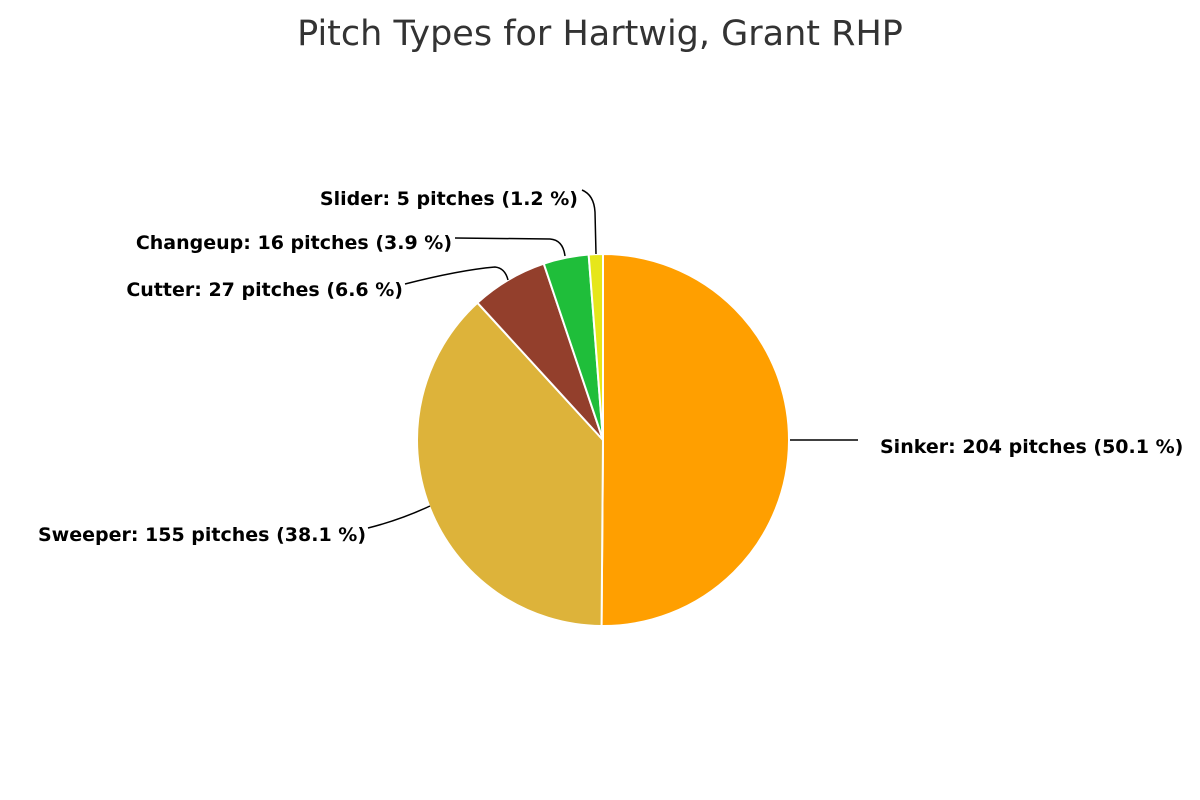 The width and height of the screenshot is (1200, 800). I want to click on data-label-slider: Slider: 5 pitches (1.2 %), so click(449, 199).